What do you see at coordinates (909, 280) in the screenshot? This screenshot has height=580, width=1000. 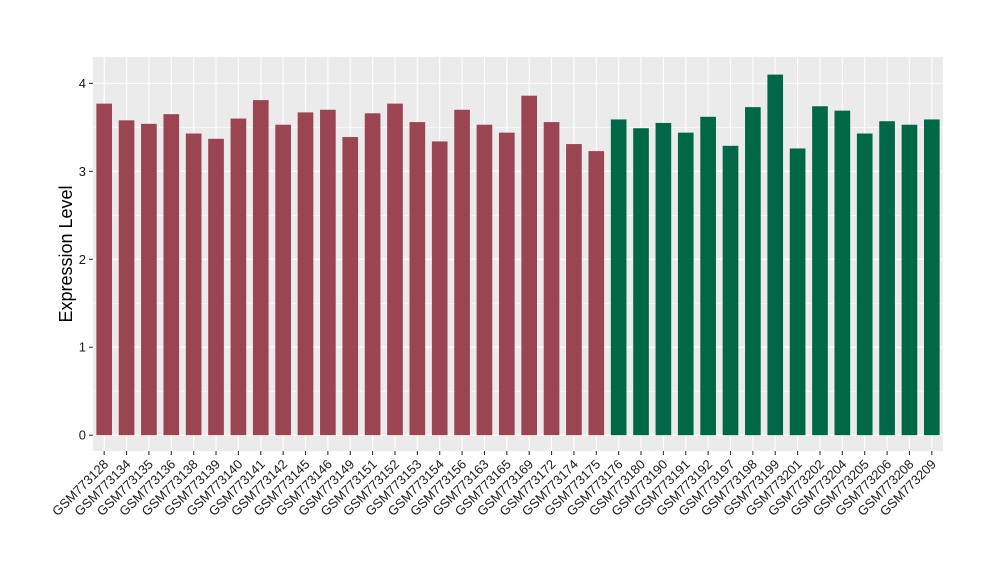 I see `bar-GSM773208` at bounding box center [909, 280].